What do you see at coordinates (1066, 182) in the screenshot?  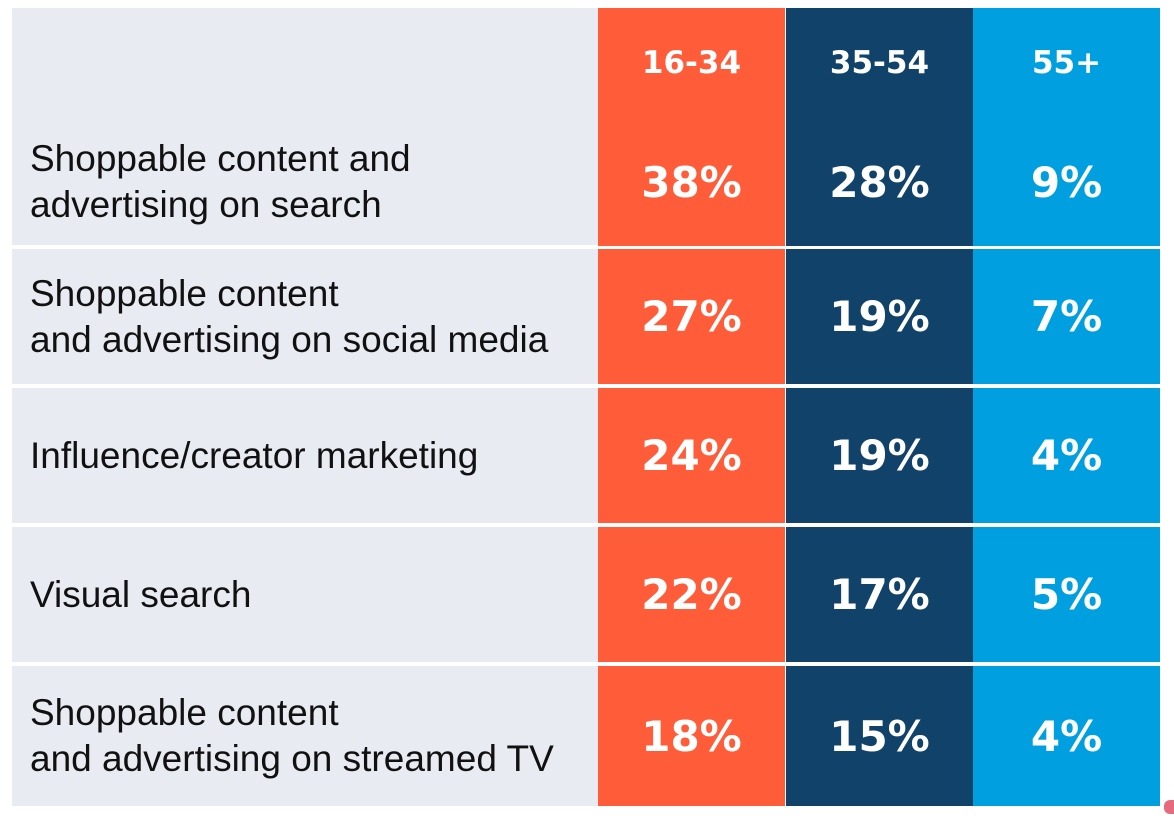 I see `value-cell: 9%` at bounding box center [1066, 182].